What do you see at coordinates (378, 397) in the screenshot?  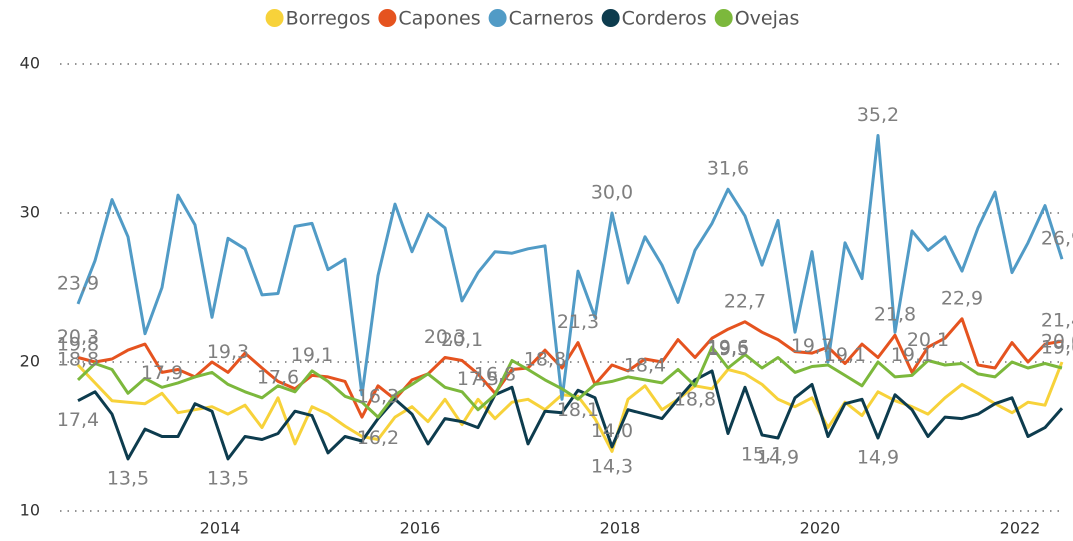 I see `data-label: 16,3` at bounding box center [378, 397].